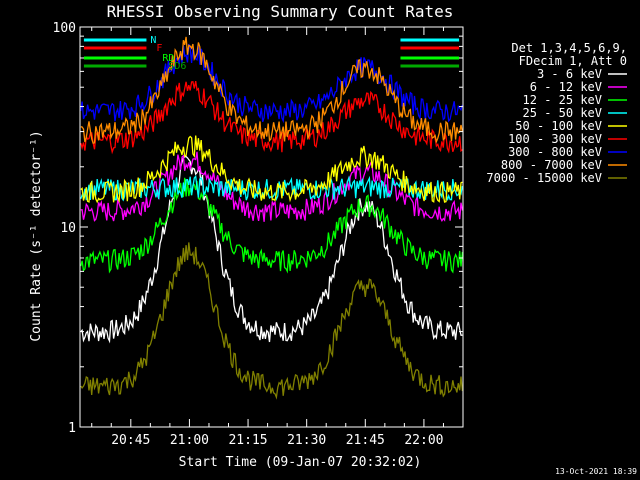 This screenshot has width=640, height=480. What do you see at coordinates (596, 471) in the screenshot?
I see `timestamp: 13-Oct-2021 18:39` at bounding box center [596, 471].